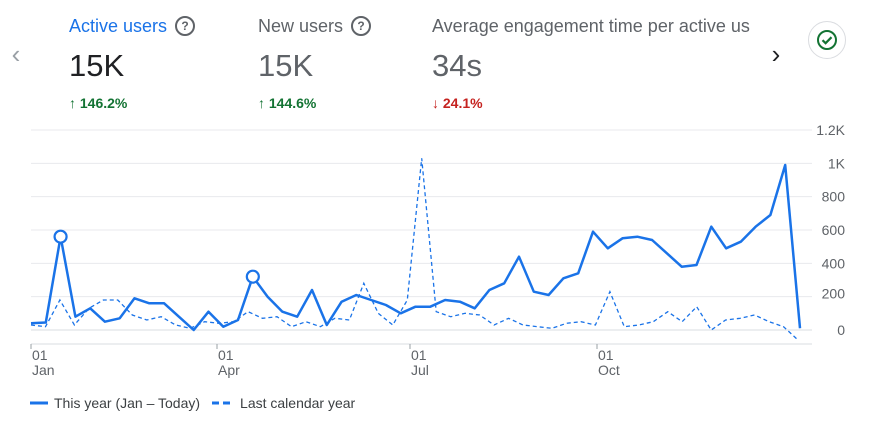 Image resolution: width=880 pixels, height=421 pixels. Describe the element at coordinates (154, 63) in the screenshot. I see `metric-active-users: Active users? 15K ↑ 146.2%` at that location.